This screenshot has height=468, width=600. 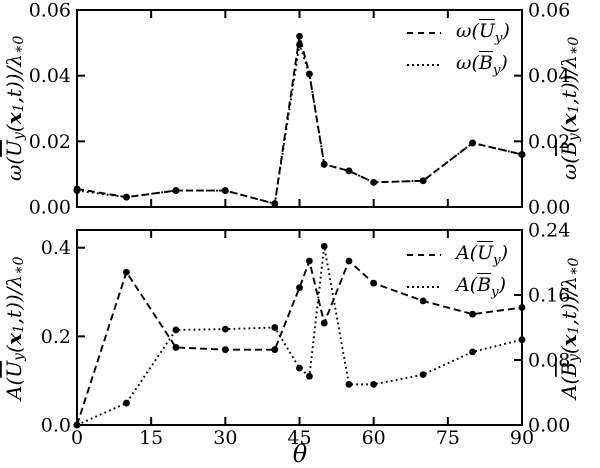 What do you see at coordinates (549, 76) in the screenshot?
I see `right-y-tick-label: 0.04` at bounding box center [549, 76].